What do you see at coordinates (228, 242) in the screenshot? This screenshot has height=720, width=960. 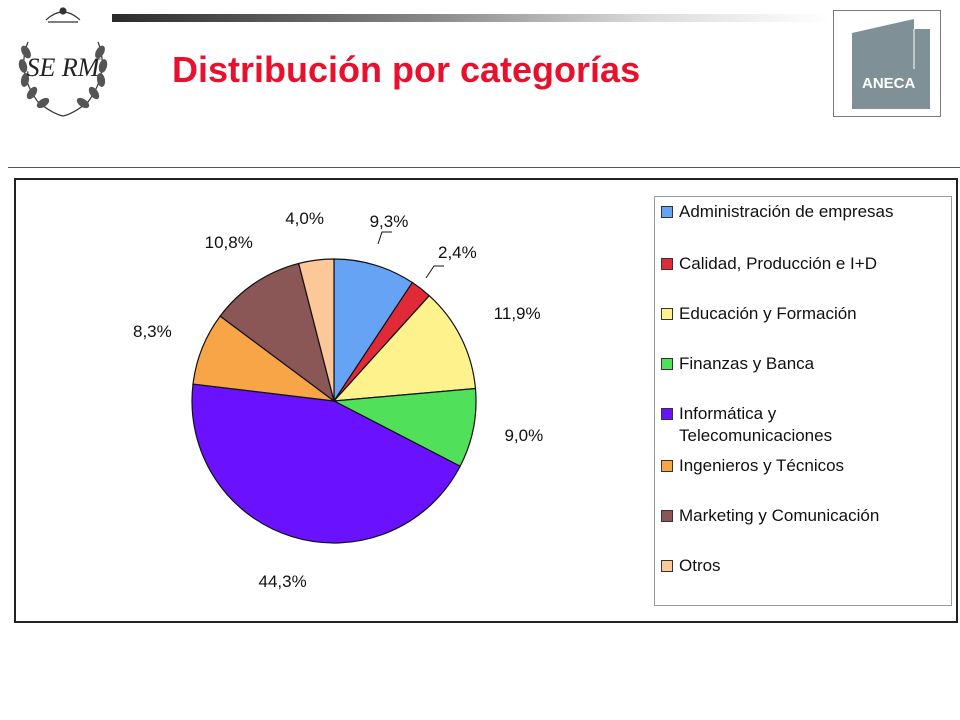 I see `data-label: 10,8%` at bounding box center [228, 242].